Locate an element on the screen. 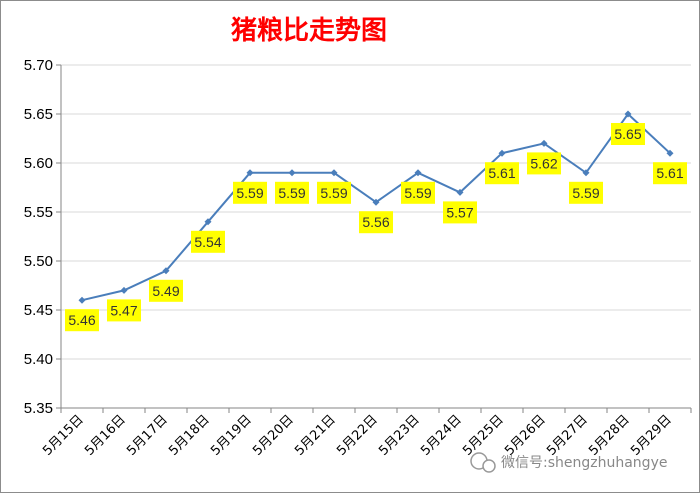  data-label-text: 5.62 is located at coordinates (543, 163).